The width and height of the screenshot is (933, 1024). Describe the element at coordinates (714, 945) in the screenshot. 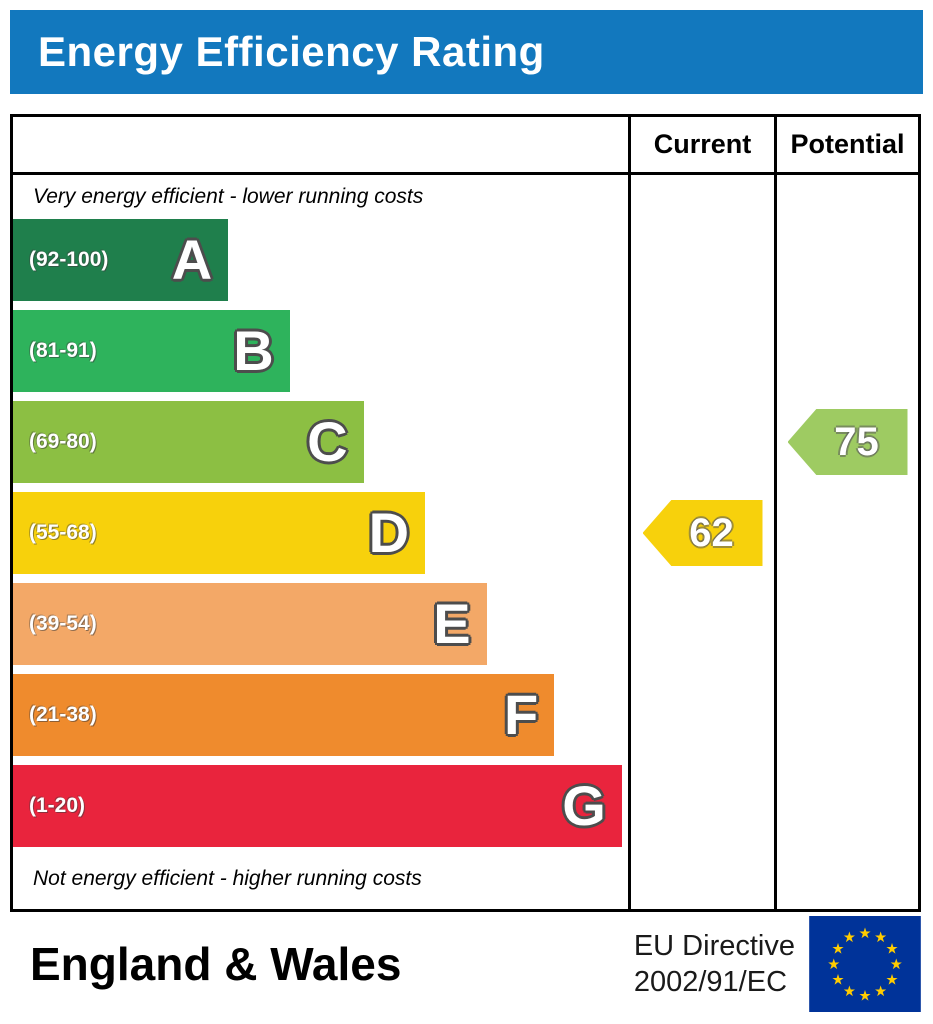

I see `eu-directive-line1: EU Directive` at that location.